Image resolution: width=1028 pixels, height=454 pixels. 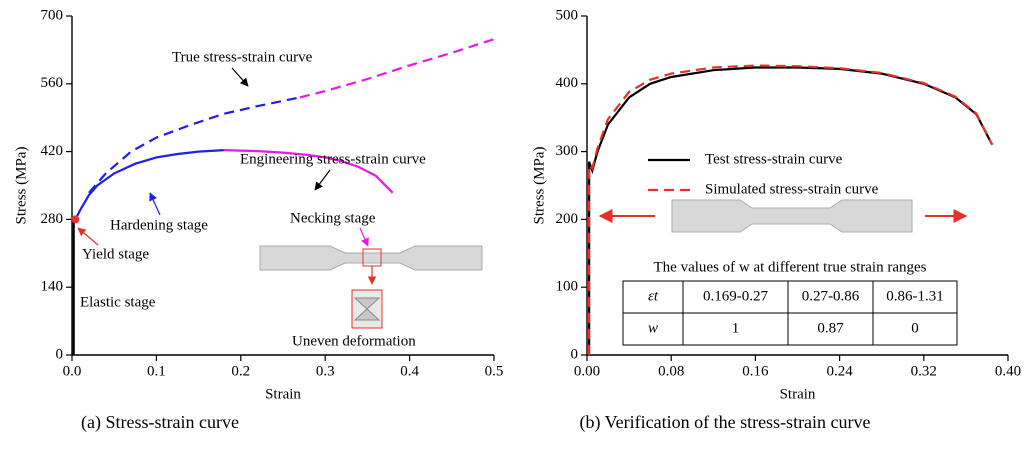 I want to click on y-tick-label: 200, so click(x=567, y=219).